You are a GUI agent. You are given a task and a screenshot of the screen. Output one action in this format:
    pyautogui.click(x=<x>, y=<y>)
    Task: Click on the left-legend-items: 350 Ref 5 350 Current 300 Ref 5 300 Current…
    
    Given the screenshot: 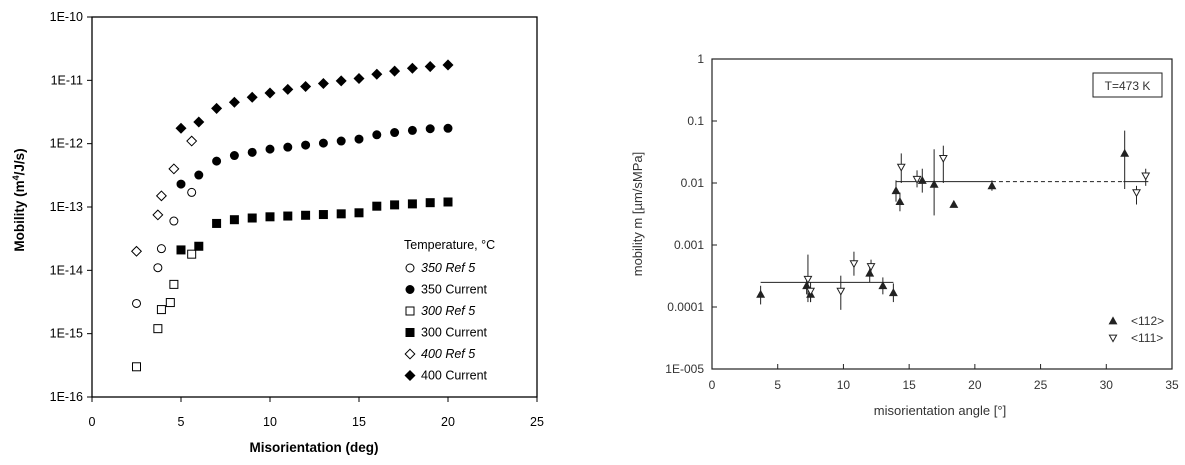 What is the action you would take?
    pyautogui.click(x=446, y=322)
    